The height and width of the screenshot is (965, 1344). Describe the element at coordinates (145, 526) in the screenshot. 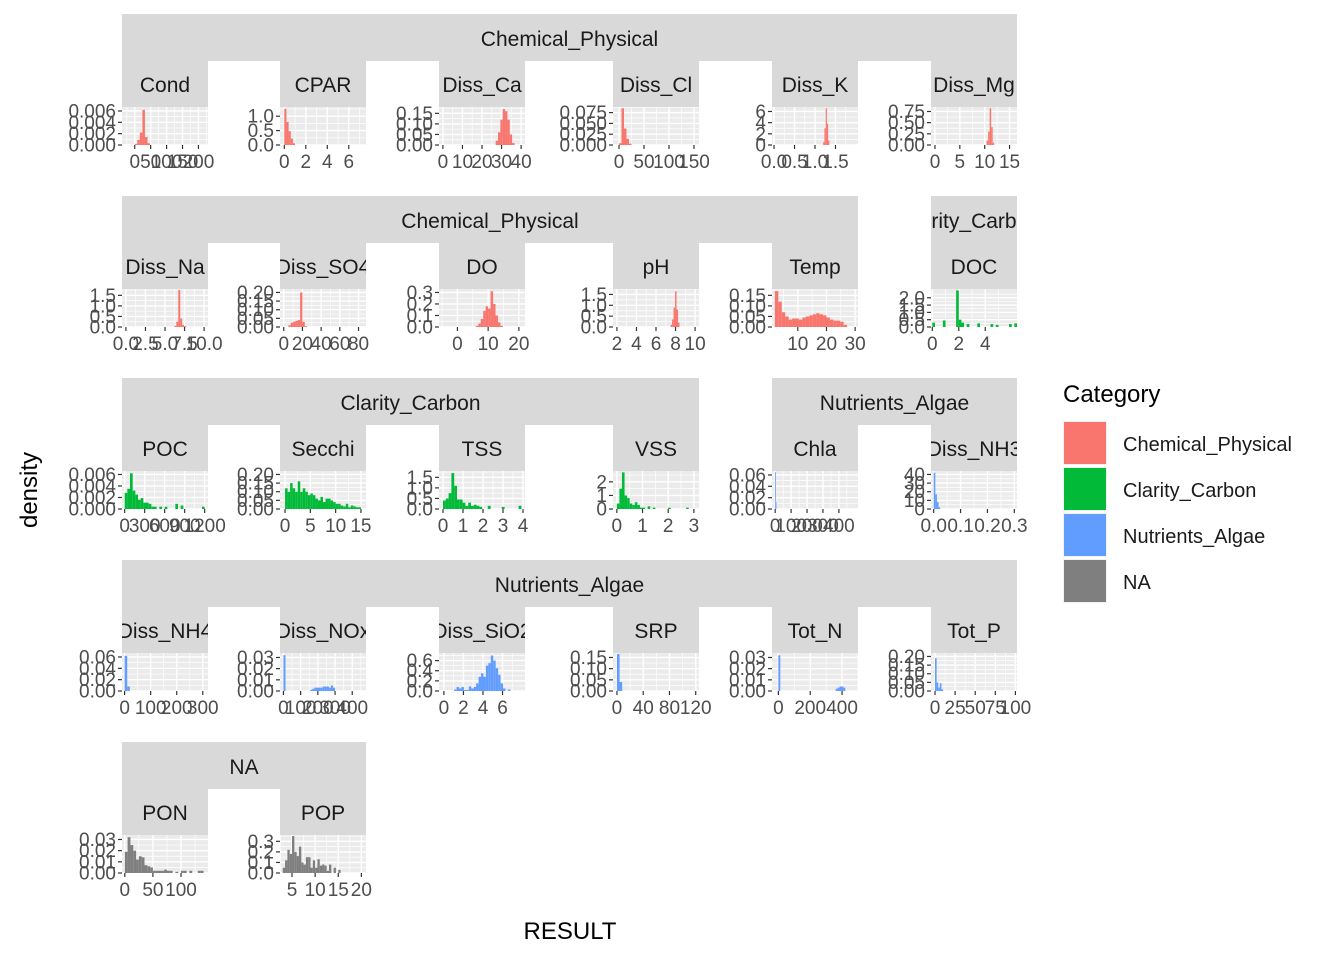

I see `x-tick-label: 300` at that location.